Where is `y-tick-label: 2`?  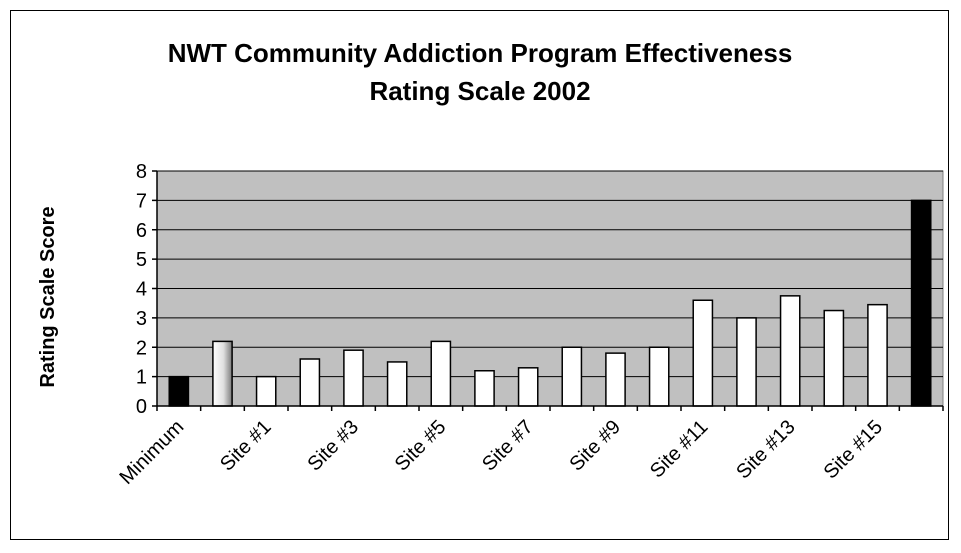
y-tick-label: 2 is located at coordinates (141, 348).